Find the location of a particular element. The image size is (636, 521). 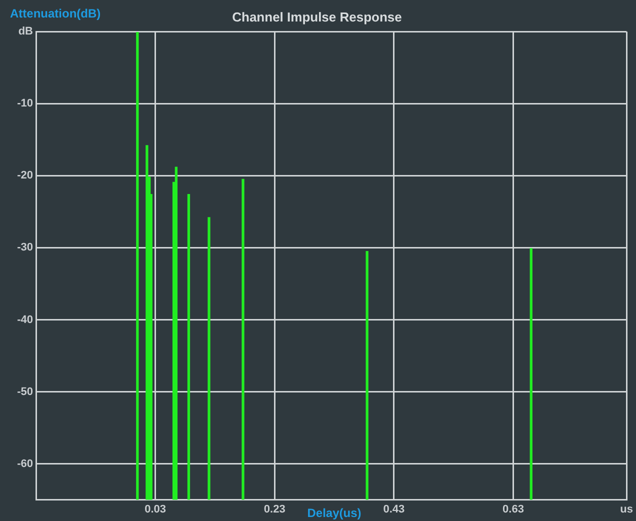

y-tick-label: dB is located at coordinates (26, 32).